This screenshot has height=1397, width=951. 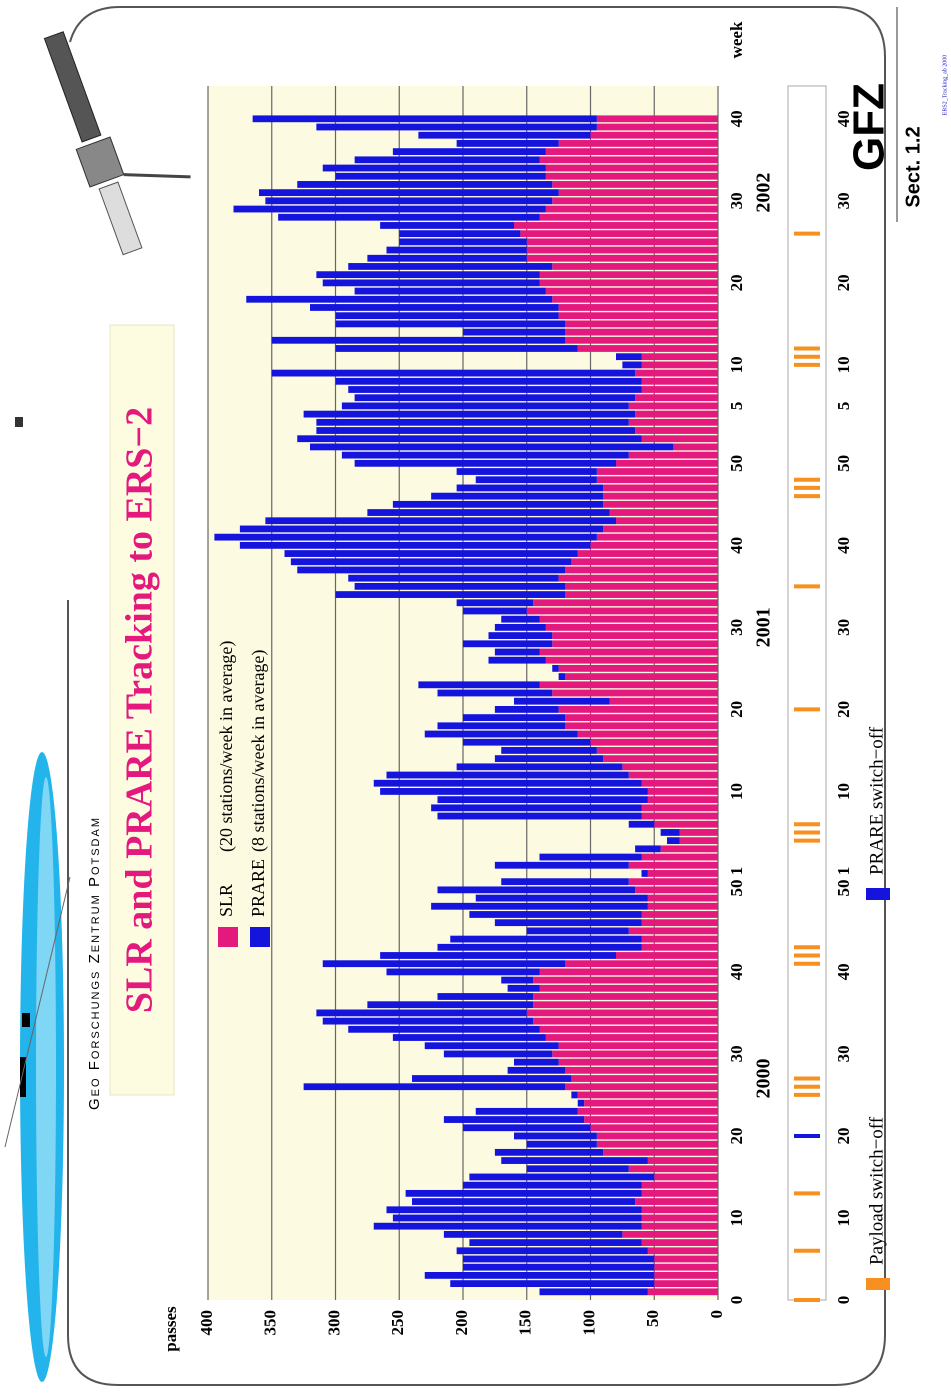 I want to click on legend-description: (20 stations/week in average), so click(x=226, y=746).